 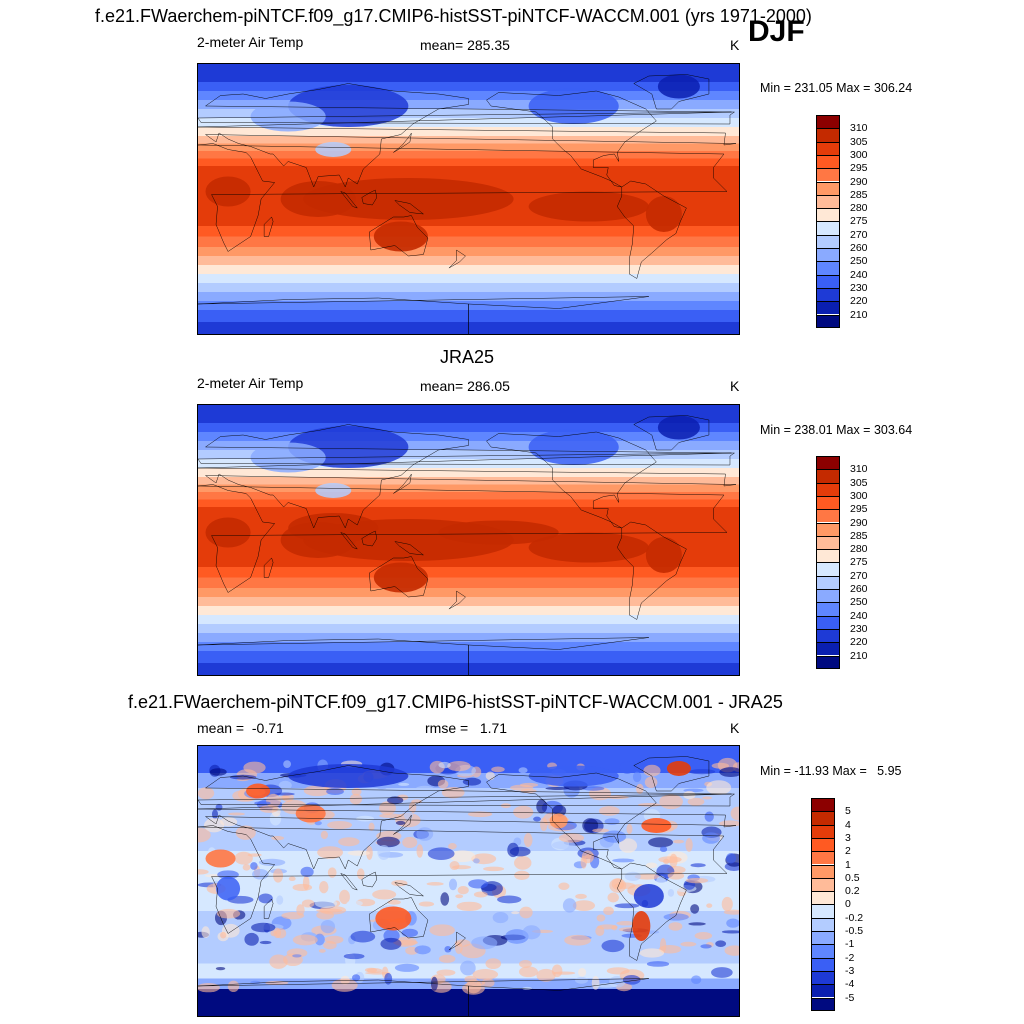 I want to click on colorbar-tick-label: -2, so click(x=850, y=957).